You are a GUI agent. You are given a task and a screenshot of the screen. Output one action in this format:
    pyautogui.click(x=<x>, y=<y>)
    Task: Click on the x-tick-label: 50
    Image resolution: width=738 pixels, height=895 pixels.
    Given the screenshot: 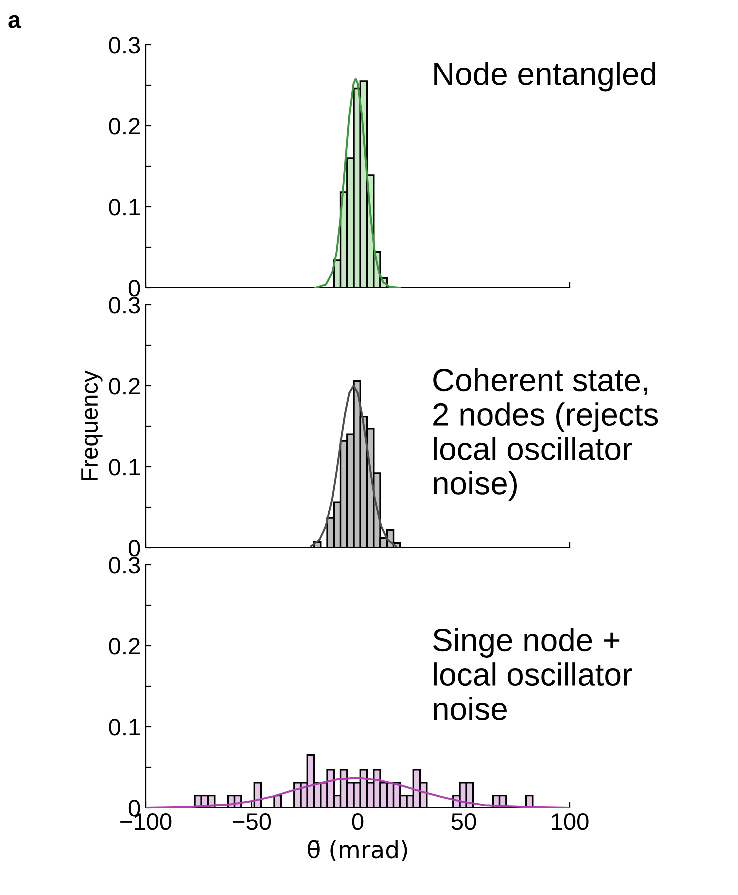 What is the action you would take?
    pyautogui.click(x=464, y=821)
    